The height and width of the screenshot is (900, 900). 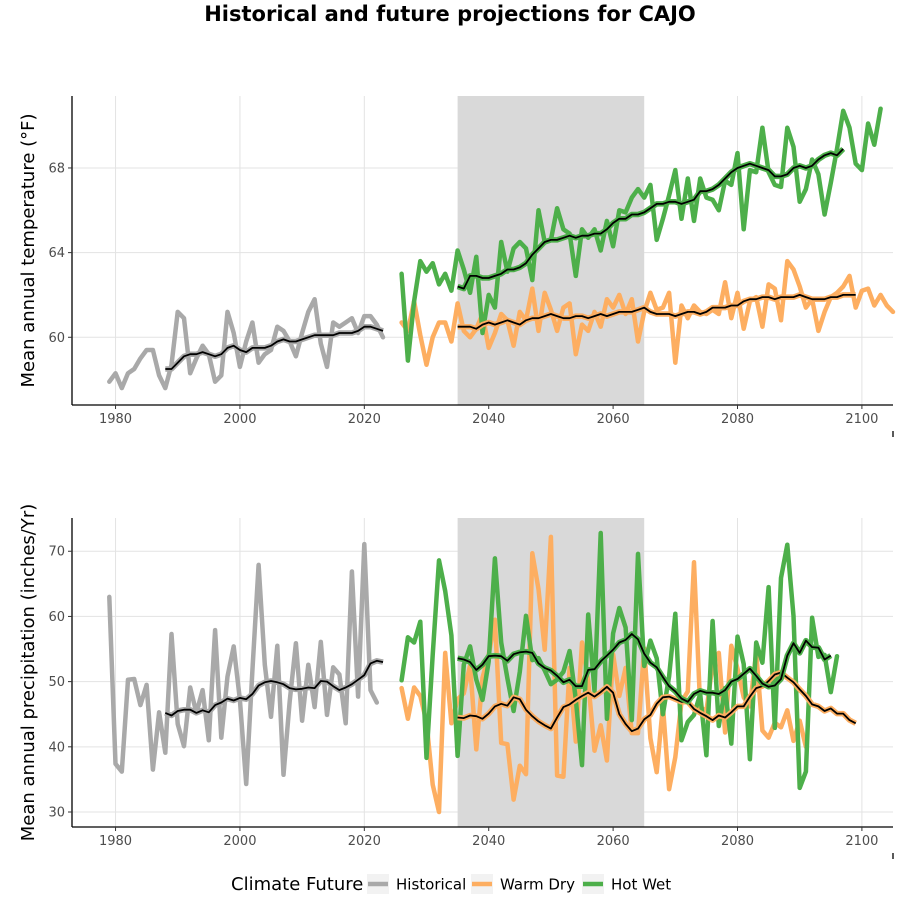 What do you see at coordinates (56, 747) in the screenshot?
I see `y-tick-label-40: 40` at bounding box center [56, 747].